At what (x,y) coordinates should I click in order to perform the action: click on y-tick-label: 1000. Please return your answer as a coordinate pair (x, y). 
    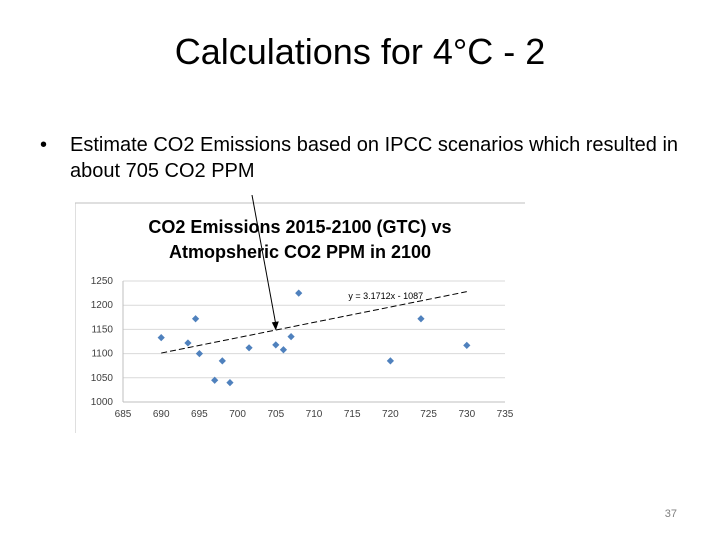
    Looking at the image, I should click on (102, 402).